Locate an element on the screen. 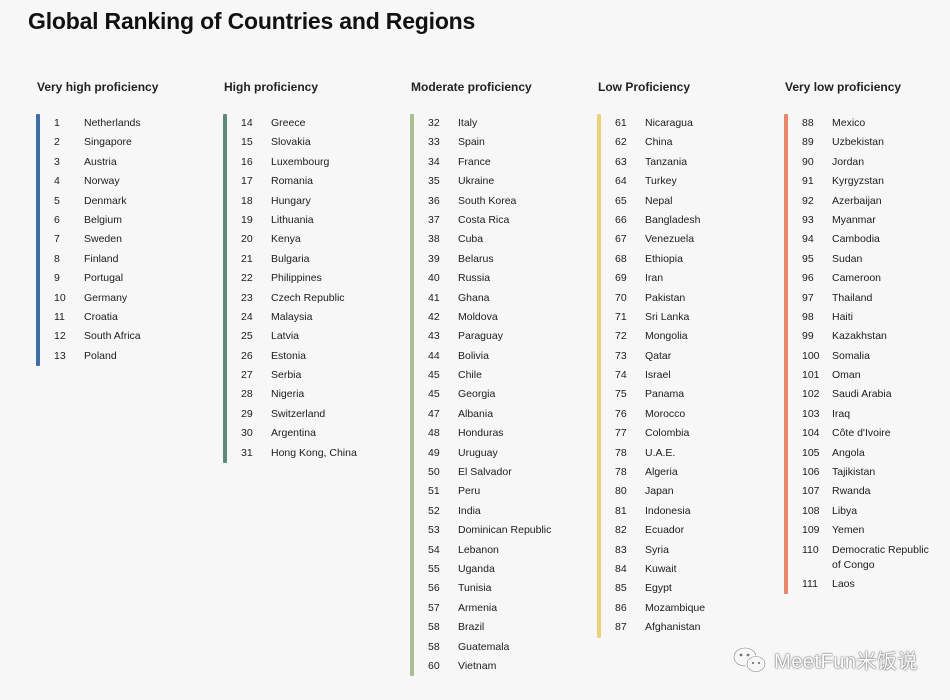 This screenshot has height=700, width=950. rank-number: 32 is located at coordinates (434, 123).